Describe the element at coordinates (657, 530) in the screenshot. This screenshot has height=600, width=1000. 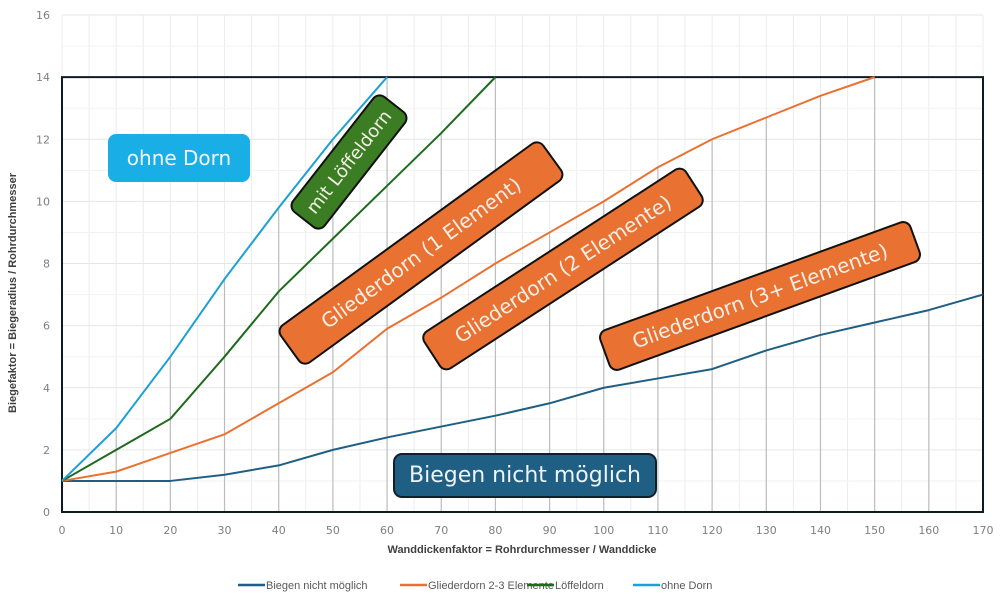
I see `x-tick-label: 110` at that location.